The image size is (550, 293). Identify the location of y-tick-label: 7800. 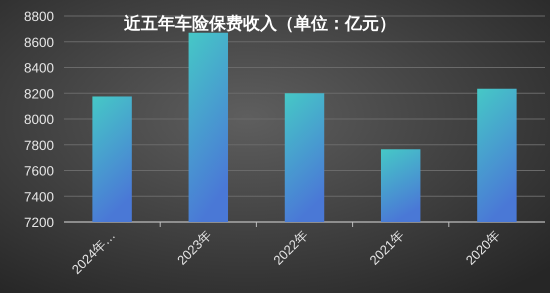
(39, 145).